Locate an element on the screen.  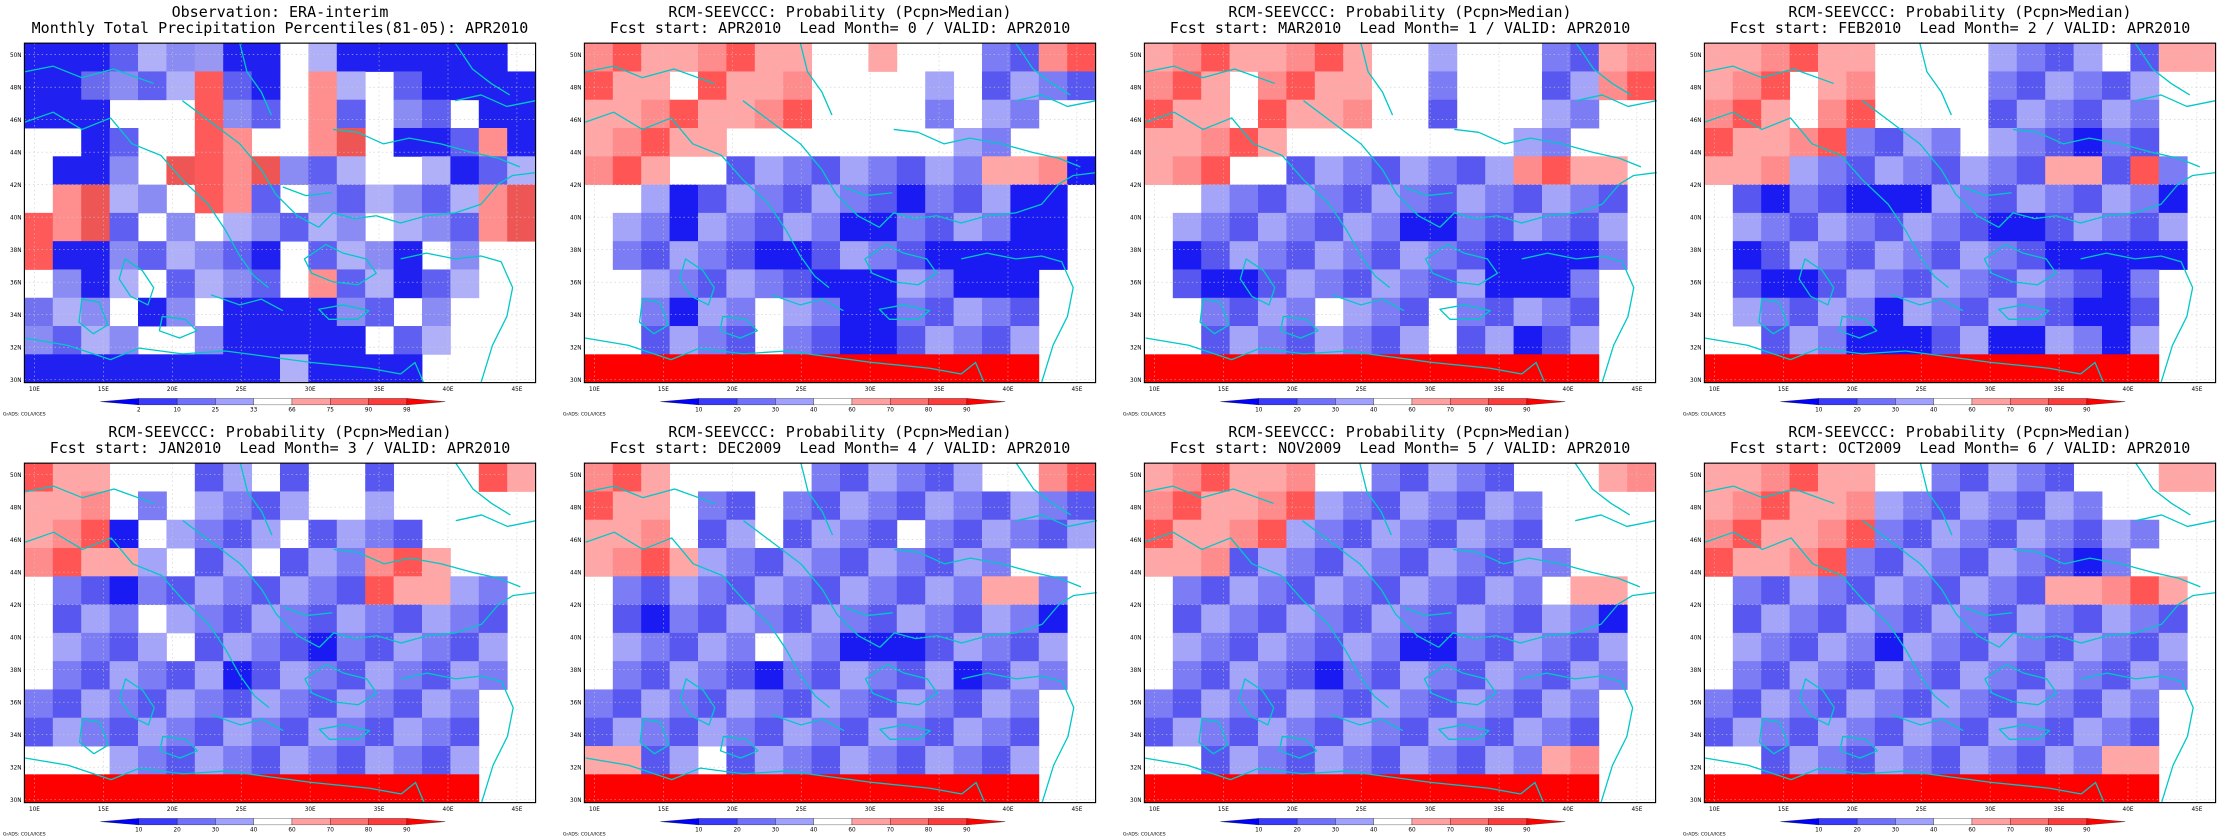
colorbar: 10 20 30 40 60 70 80 90 is located at coordinates (273, 825).